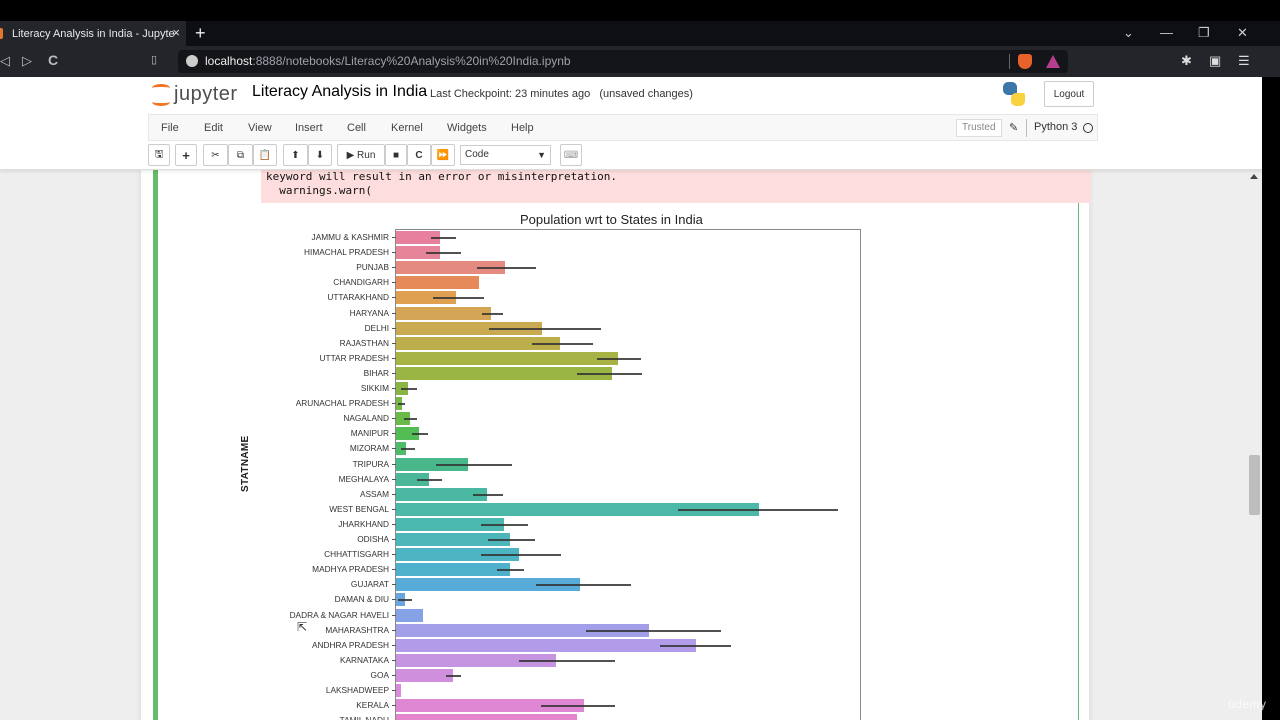  Describe the element at coordinates (575, 615) in the screenshot. I see `bar-row: DADRA & NAGAR HAVELI` at that location.